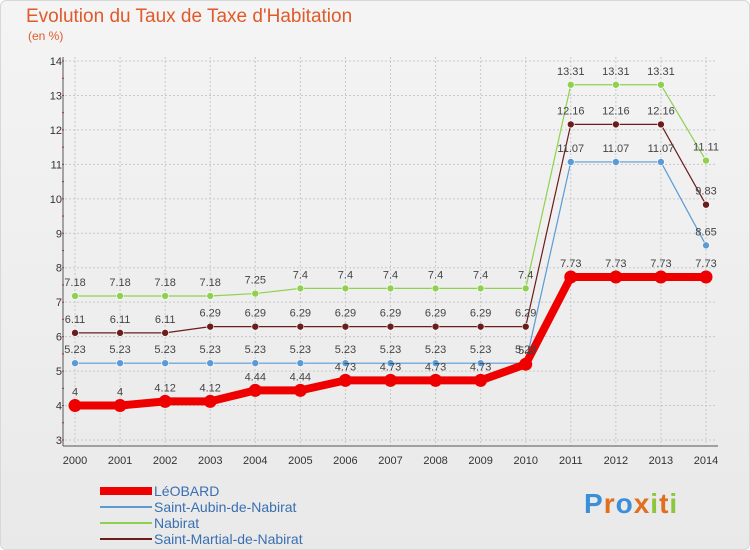 This screenshot has width=750, height=550. Describe the element at coordinates (56, 131) in the screenshot. I see `y-tick-label: 12` at that location.